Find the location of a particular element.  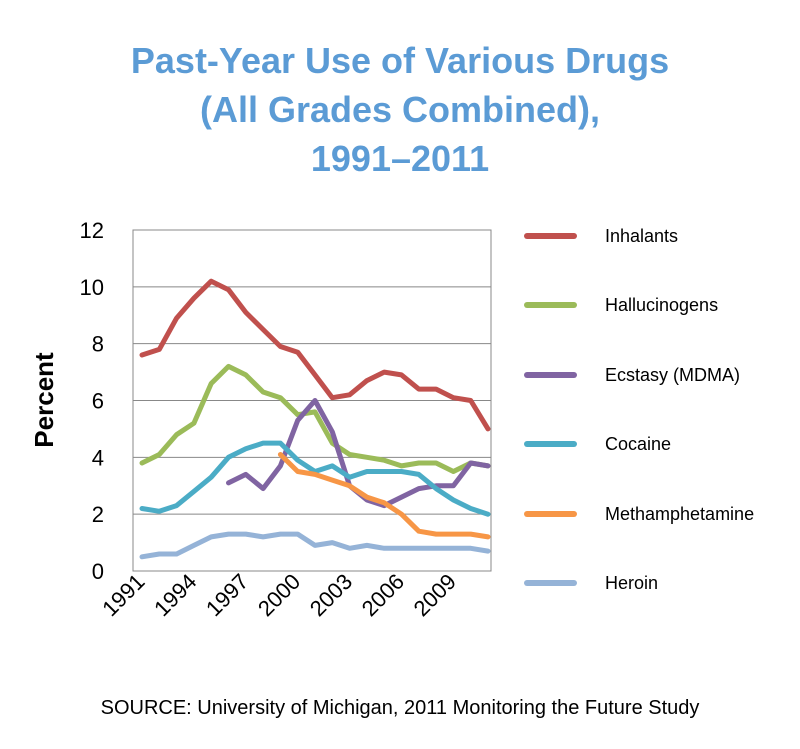

y-axis-label: Percent is located at coordinates (44, 400).